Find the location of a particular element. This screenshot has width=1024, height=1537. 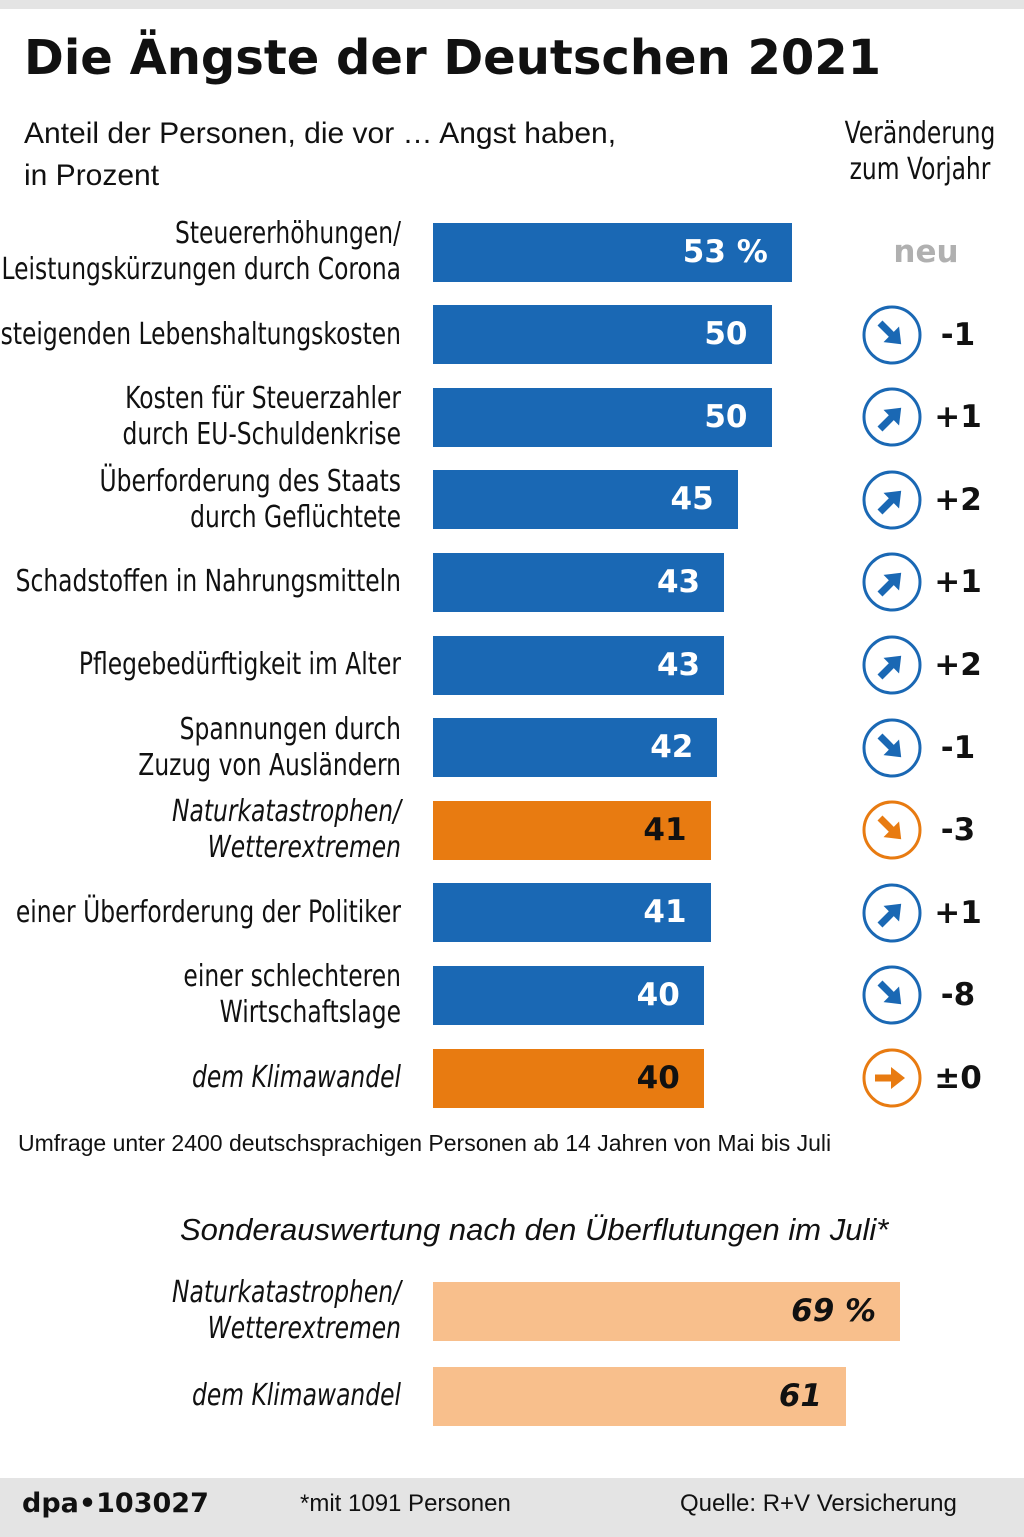

bar: 53 % is located at coordinates (612, 252).